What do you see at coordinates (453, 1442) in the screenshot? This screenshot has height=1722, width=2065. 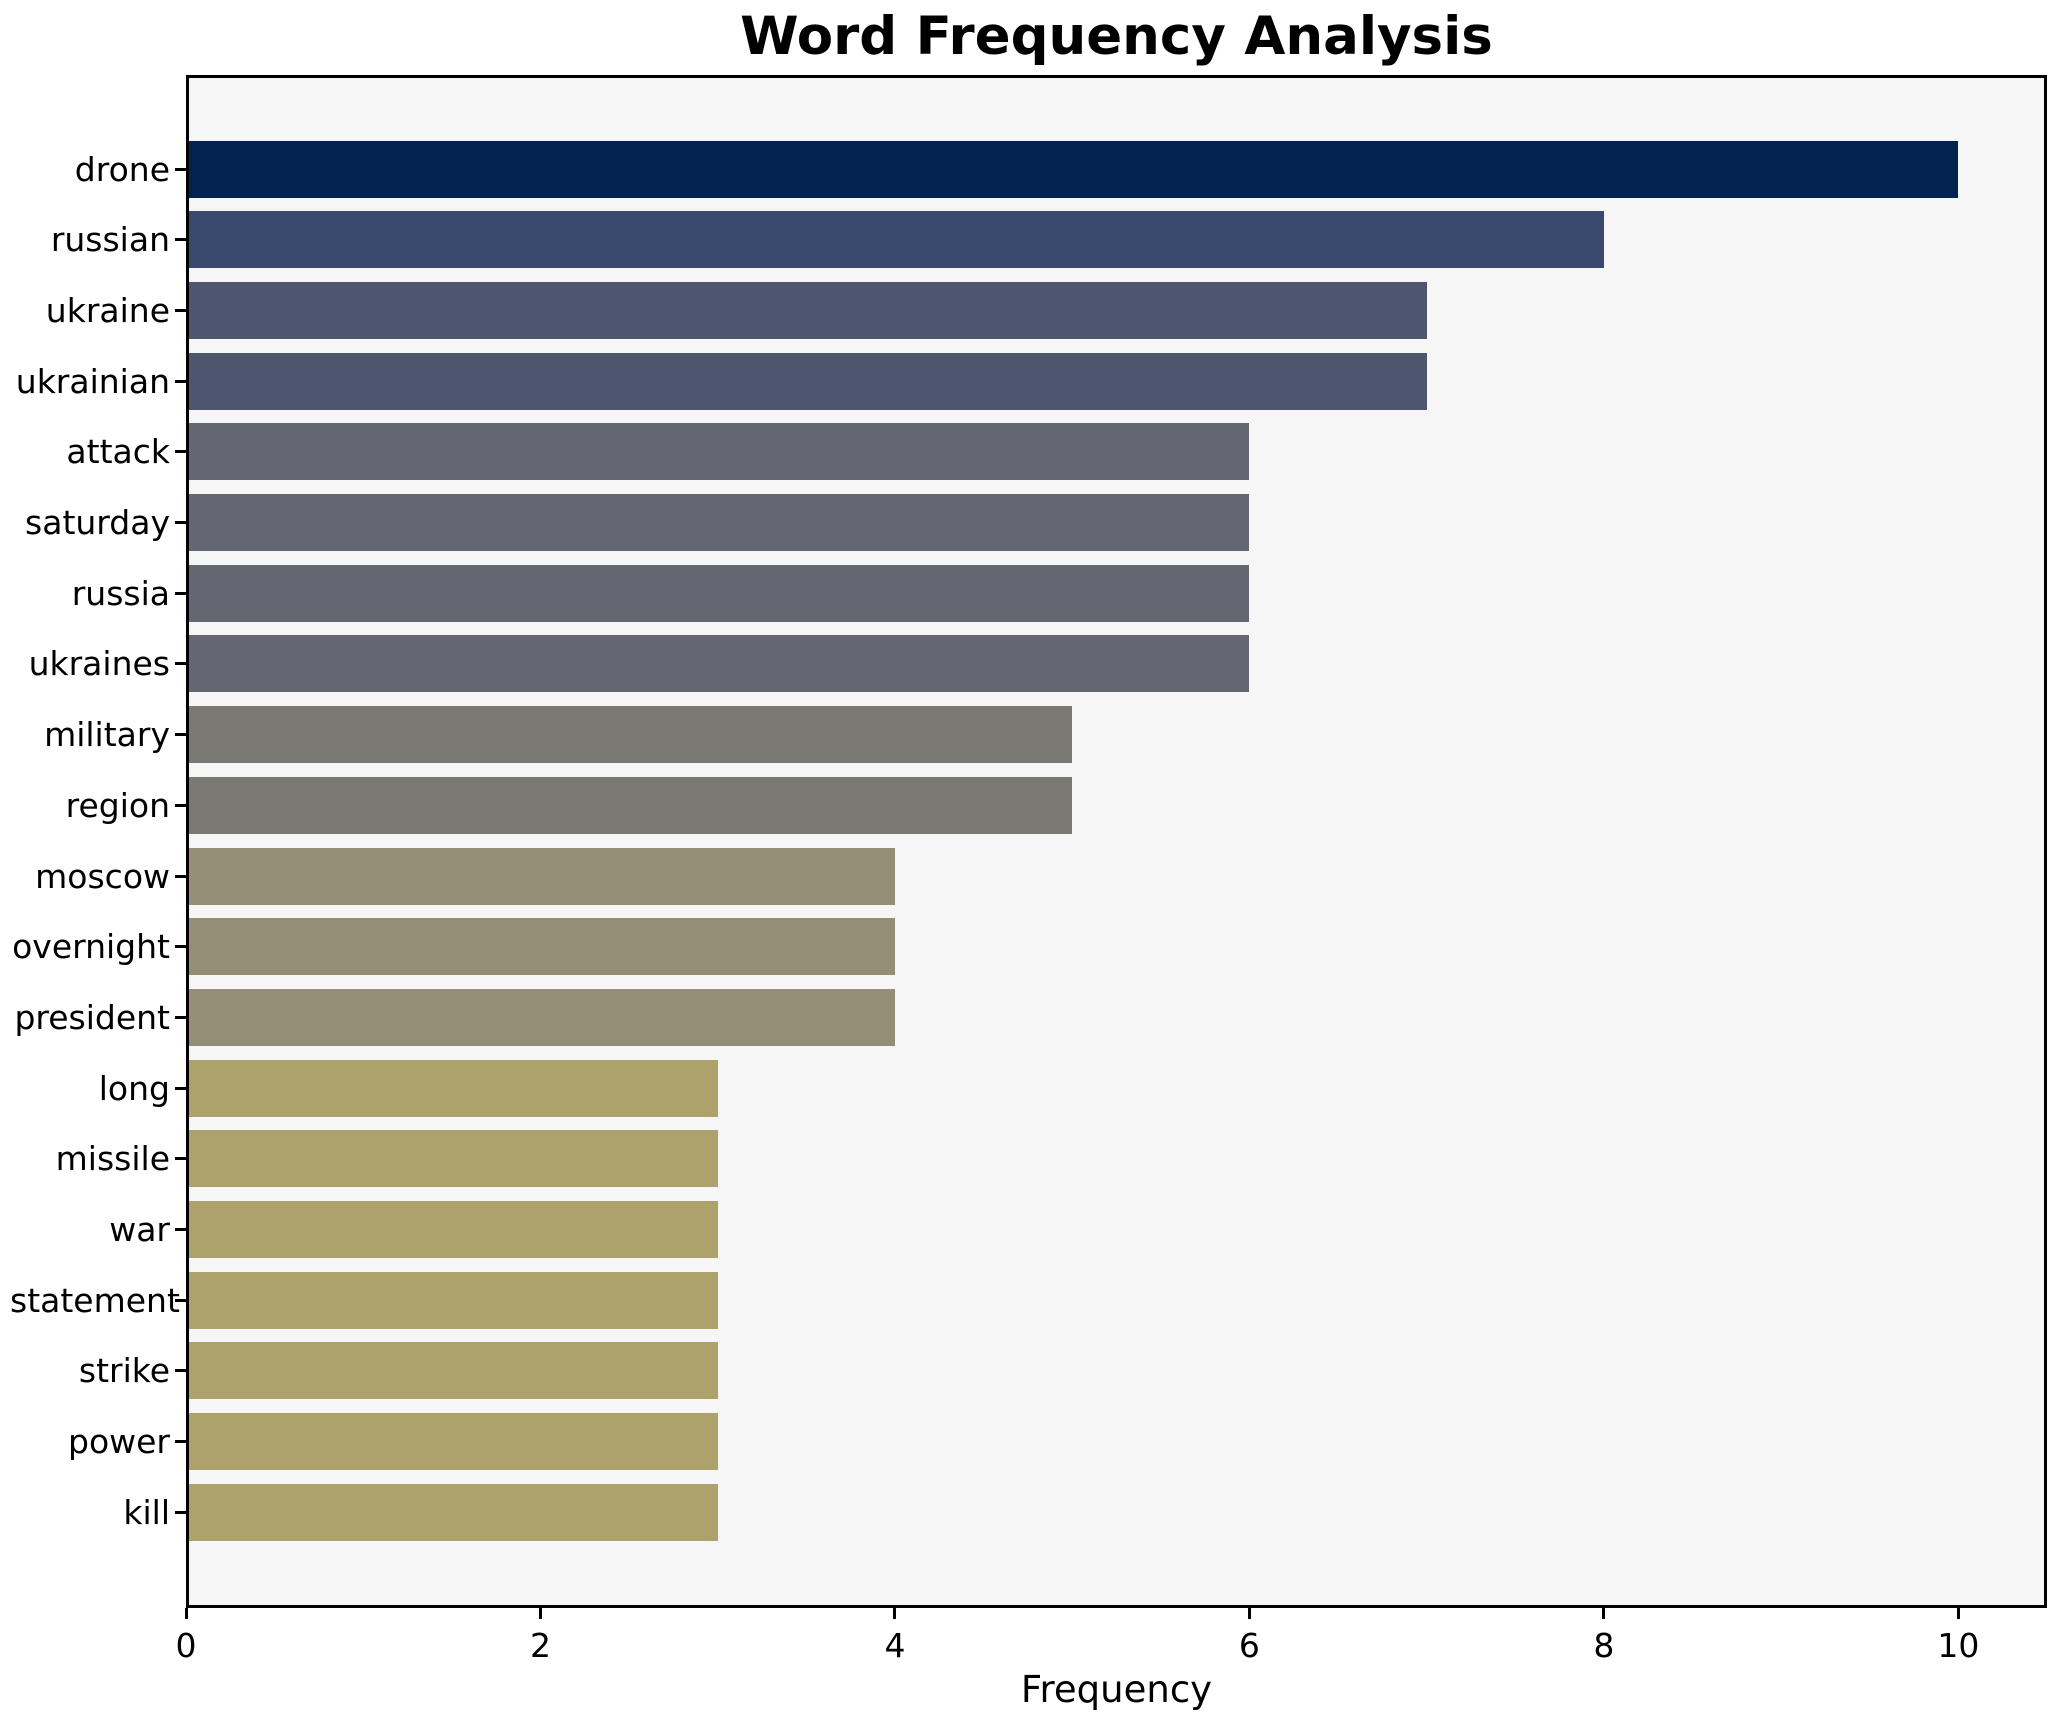 I see `bar-power` at bounding box center [453, 1442].